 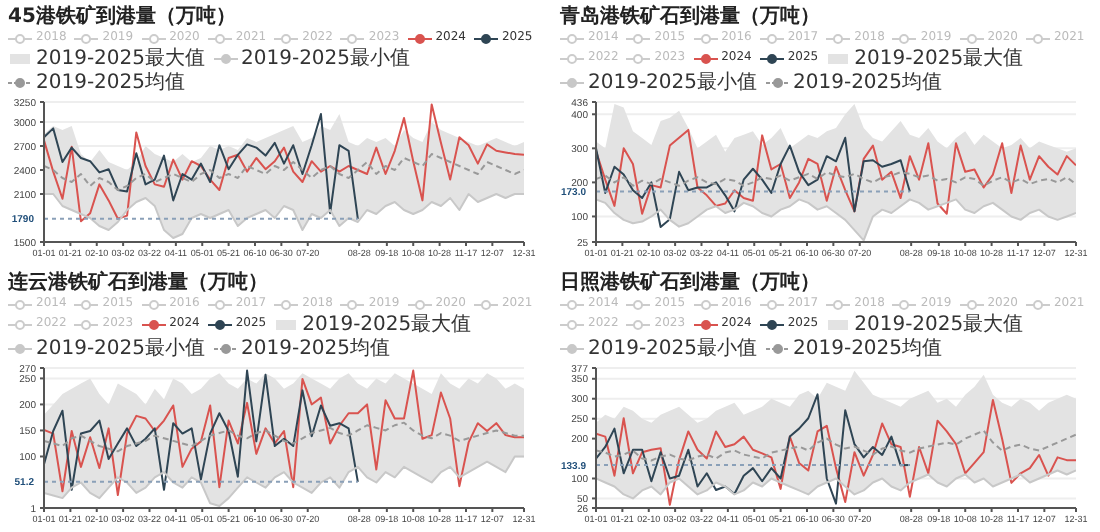 What do you see at coordinates (122, 16) in the screenshot?
I see `chart-title: 45港铁矿到港量（万吨）` at bounding box center [122, 16].